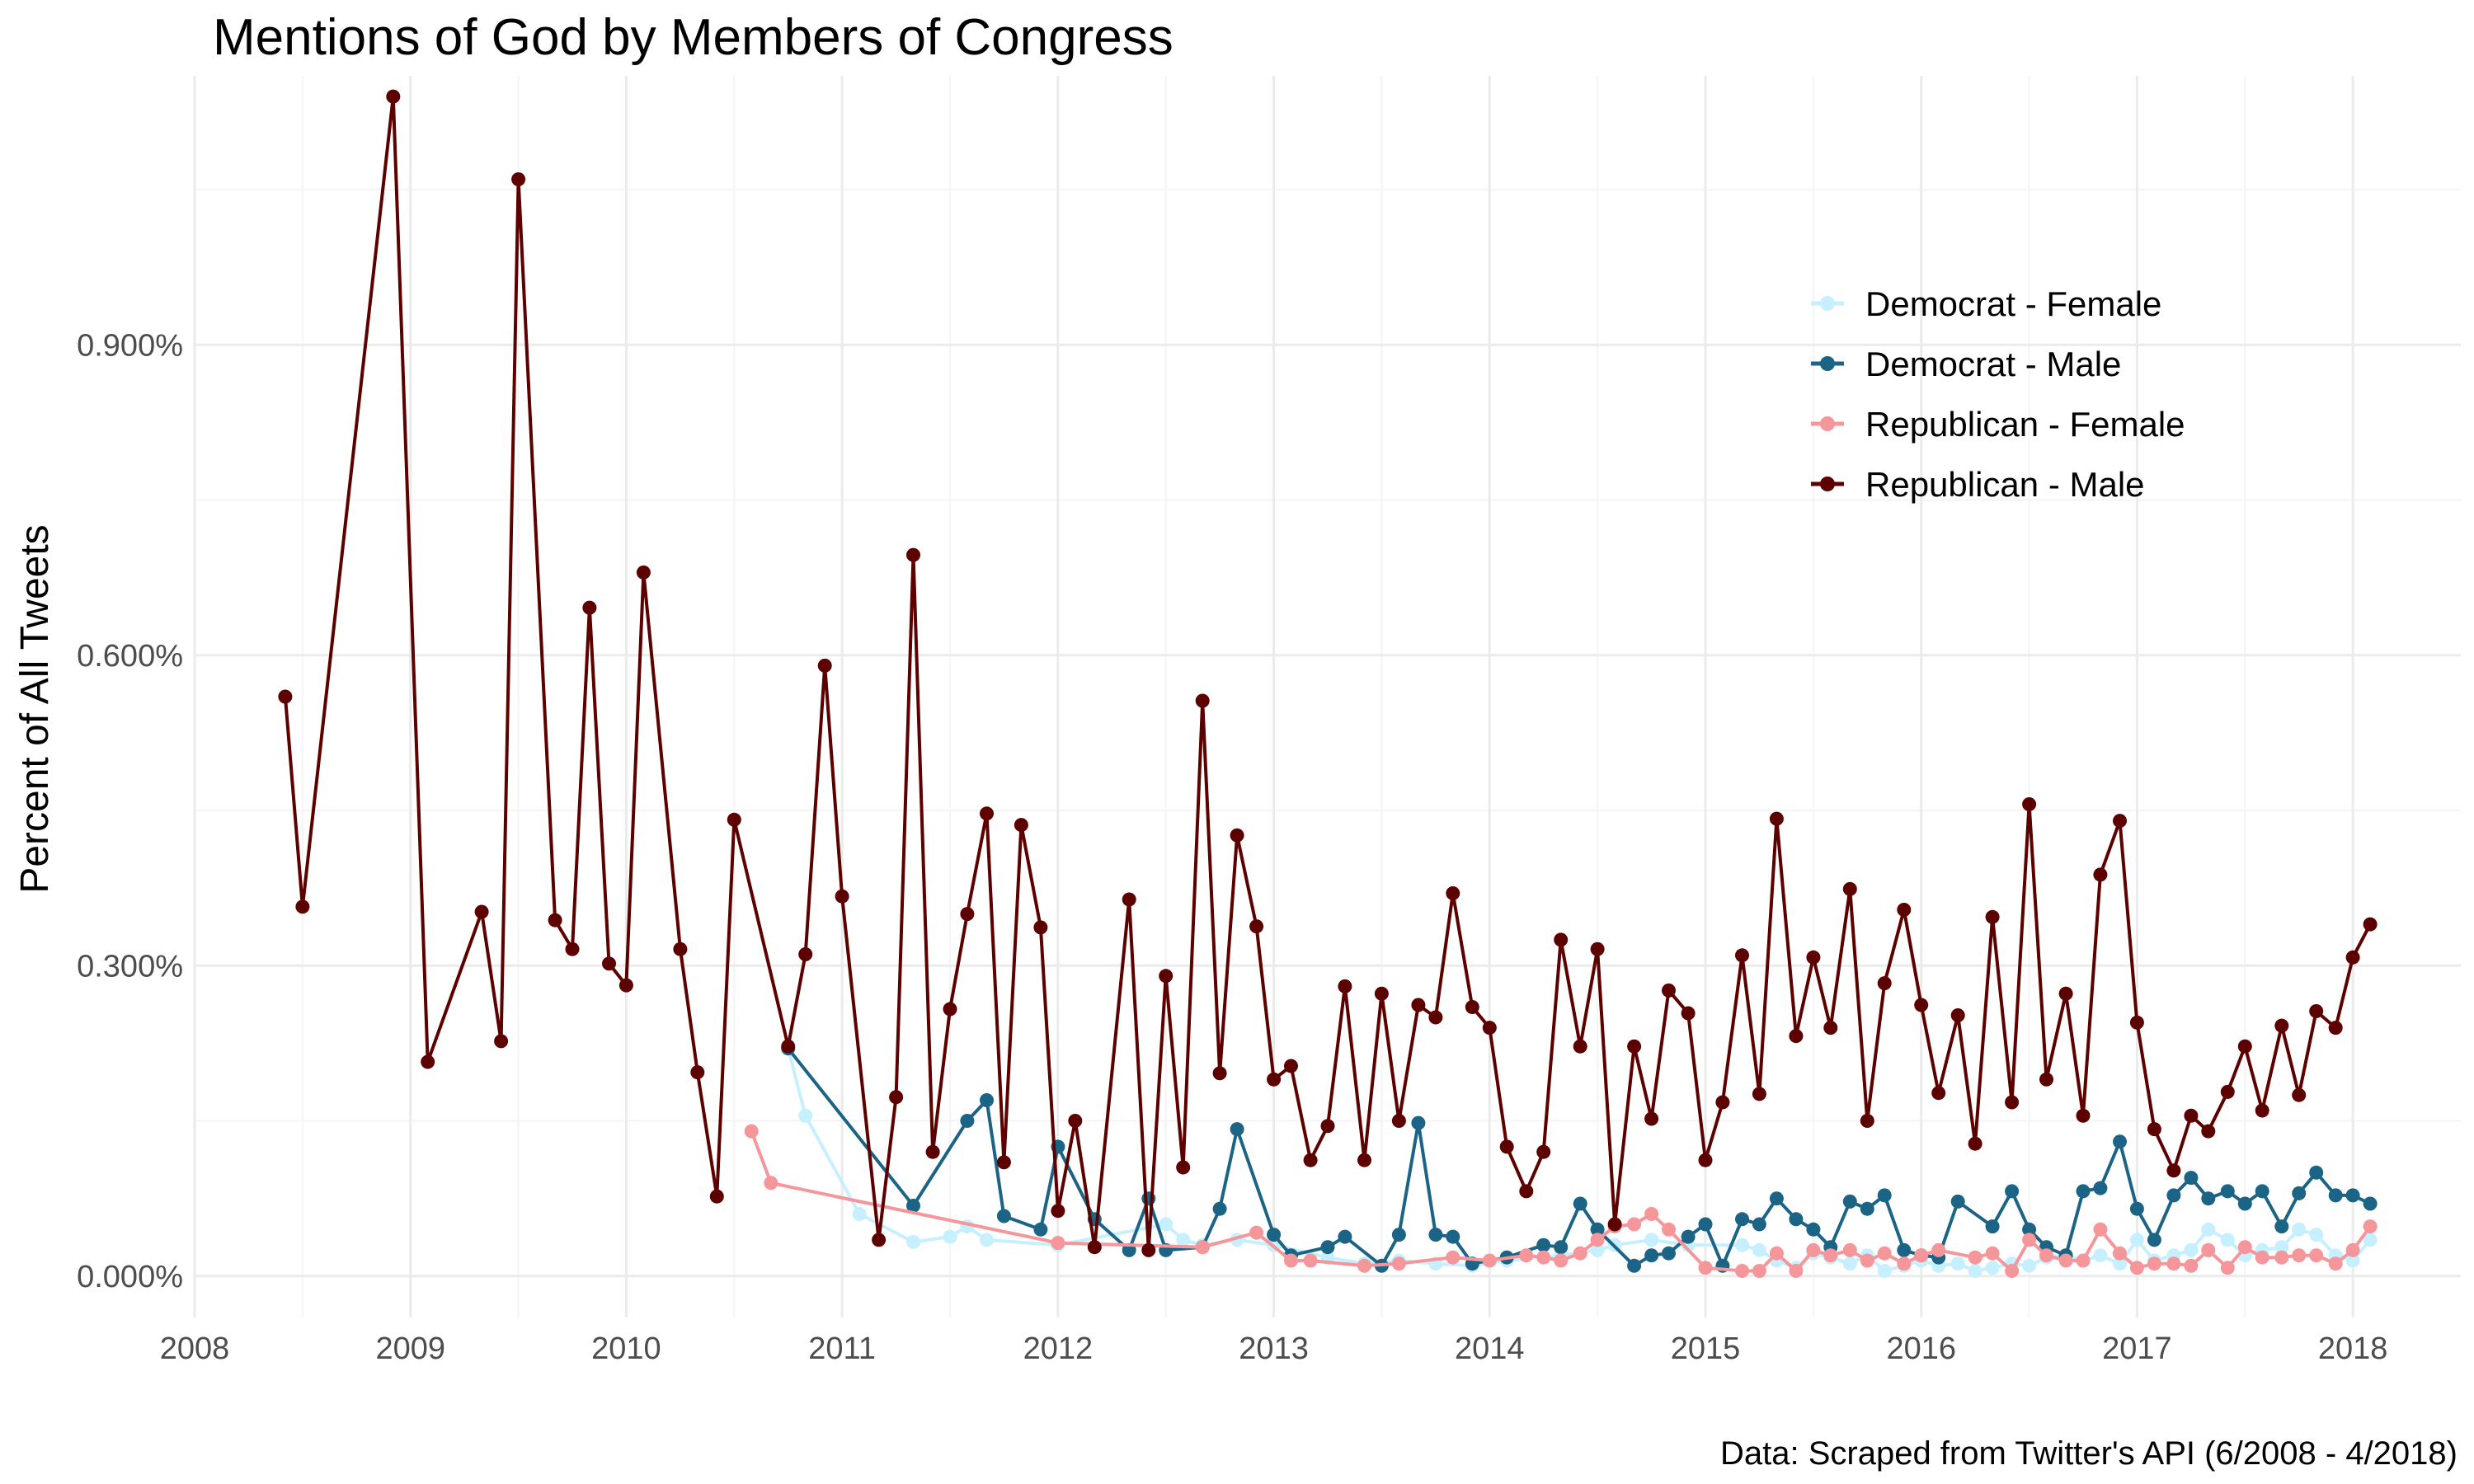  What do you see at coordinates (842, 1348) in the screenshot?
I see `x-tick-label: 2011` at bounding box center [842, 1348].